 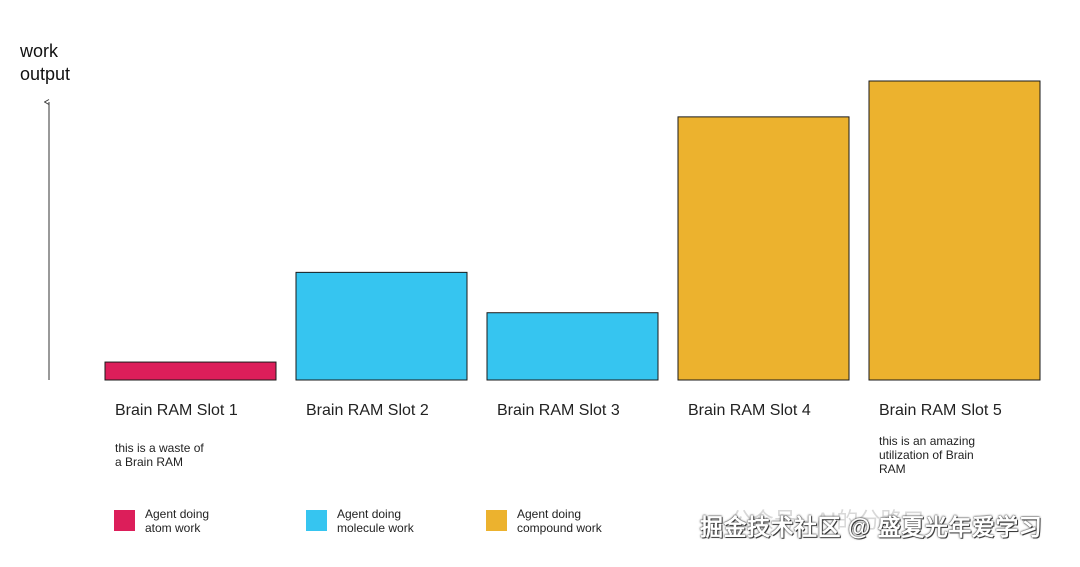 What do you see at coordinates (316, 520) in the screenshot?
I see `legend-swatch-molecule` at bounding box center [316, 520].